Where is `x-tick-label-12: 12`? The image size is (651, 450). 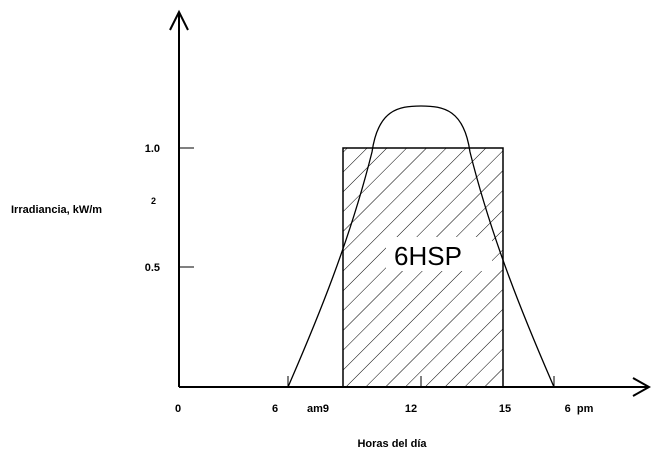 x-tick-label-12: 12 is located at coordinates (411, 409).